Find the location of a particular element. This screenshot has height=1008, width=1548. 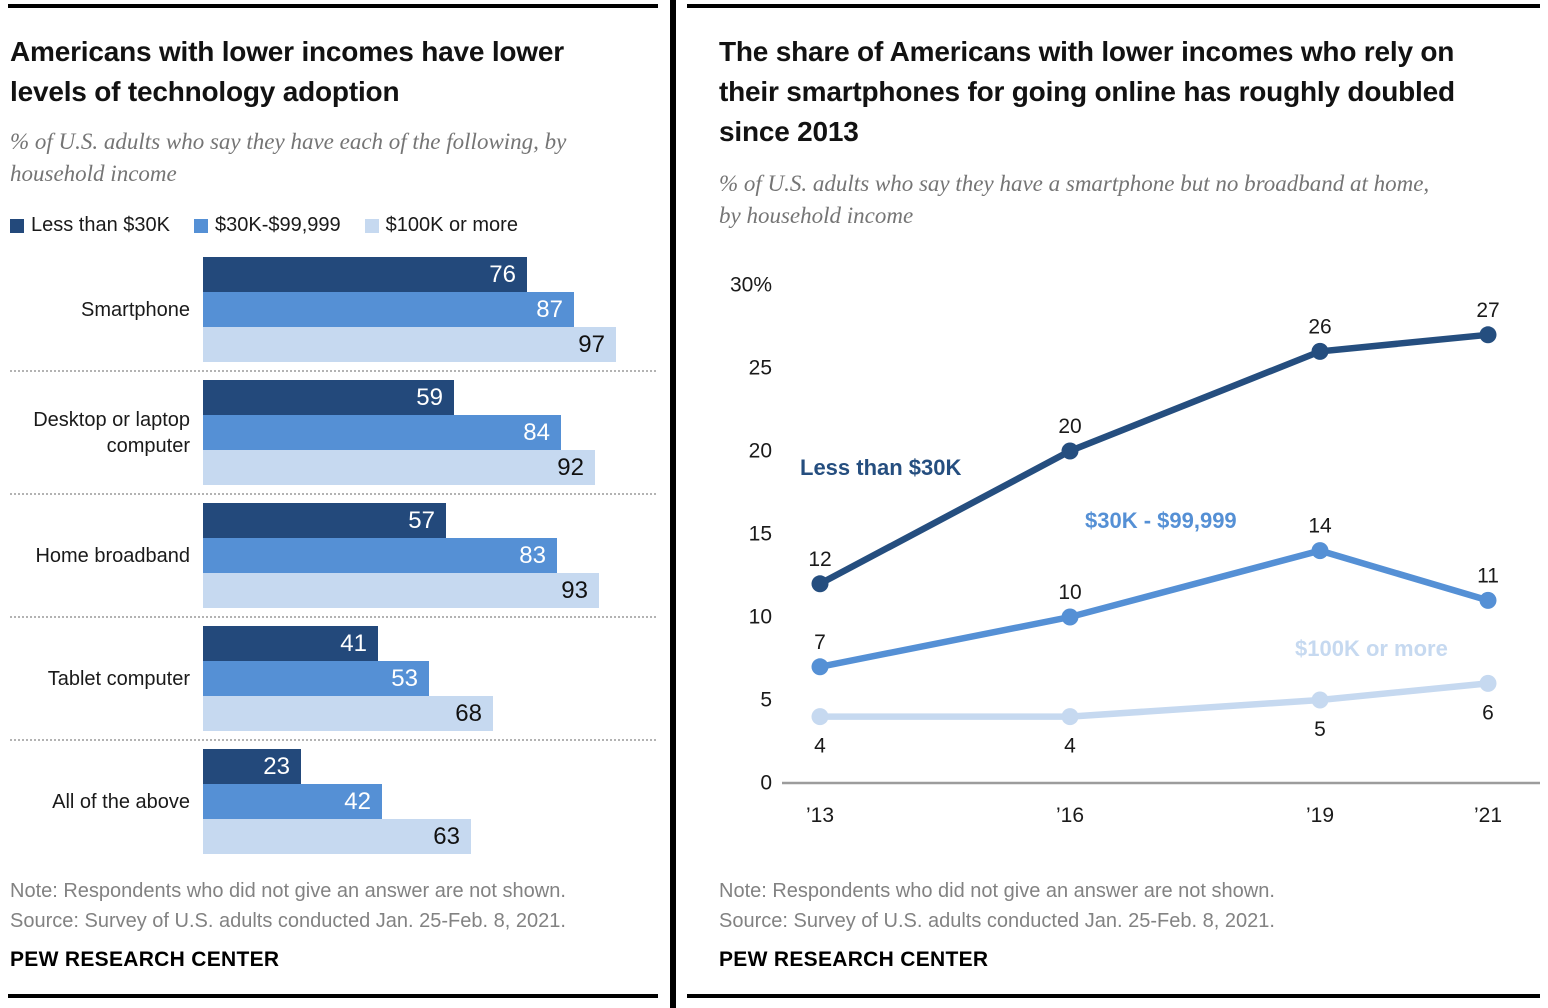

bar-value-label: 63 is located at coordinates (446, 836).